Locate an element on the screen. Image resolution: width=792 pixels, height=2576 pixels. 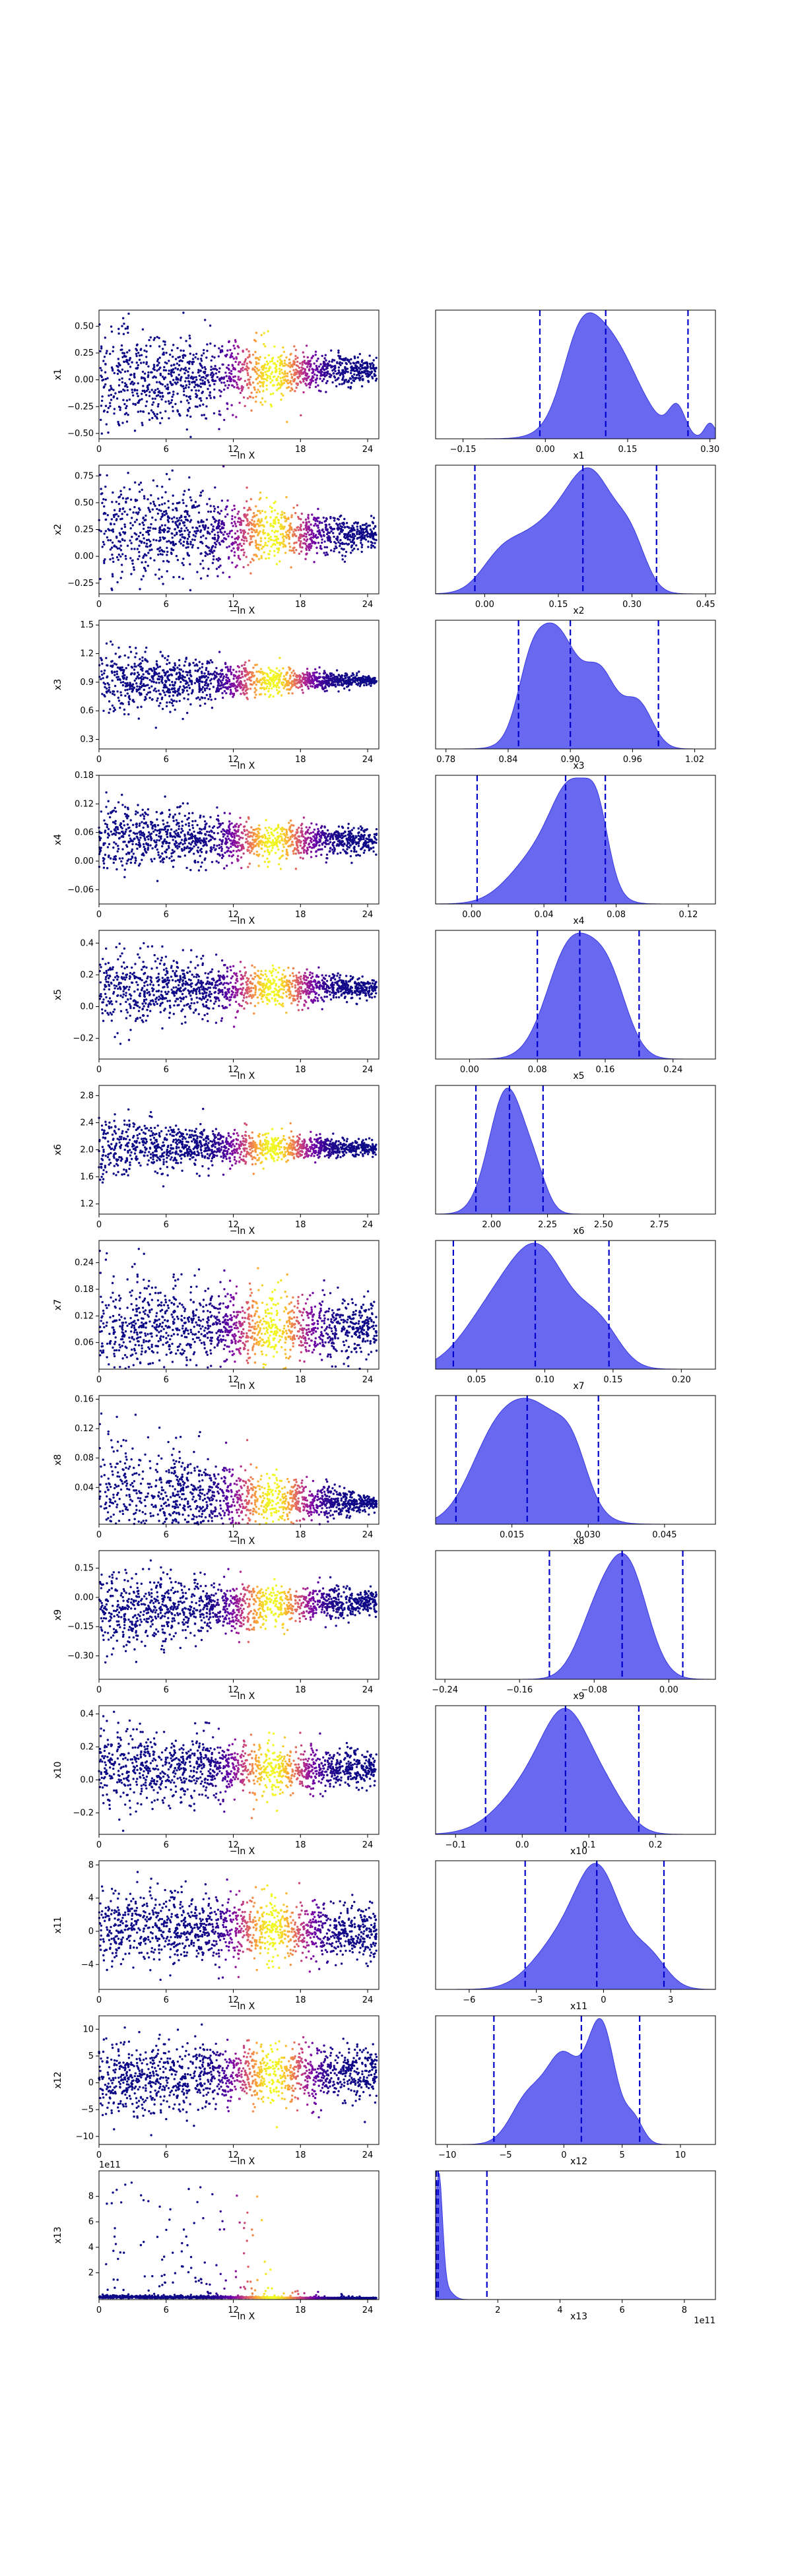
trace-ytick-label: 0.3 is located at coordinates (87, 740).